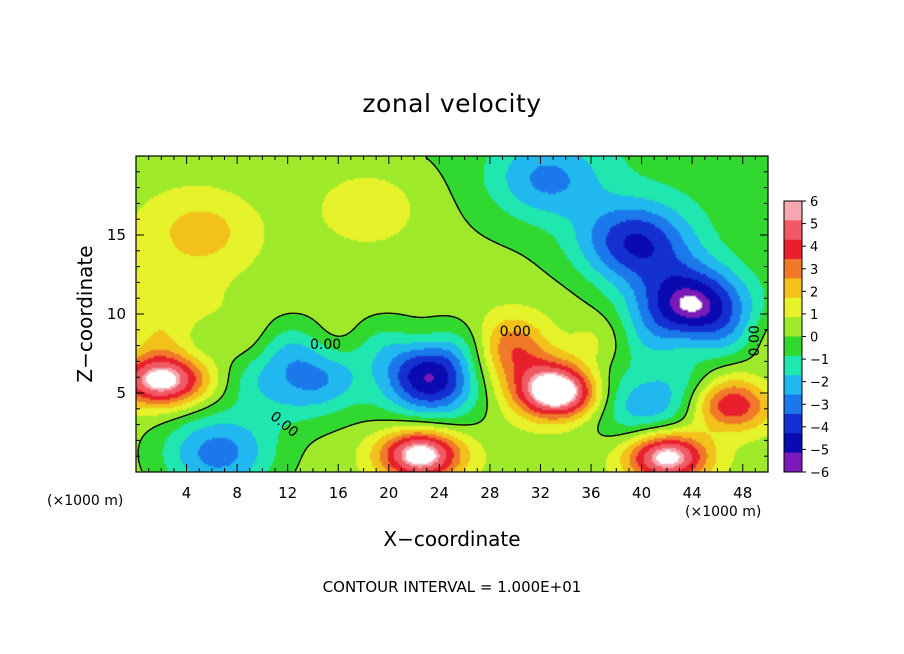 This screenshot has height=654, width=904. Describe the element at coordinates (814, 315) in the screenshot. I see `colorbar-label: 1` at that location.